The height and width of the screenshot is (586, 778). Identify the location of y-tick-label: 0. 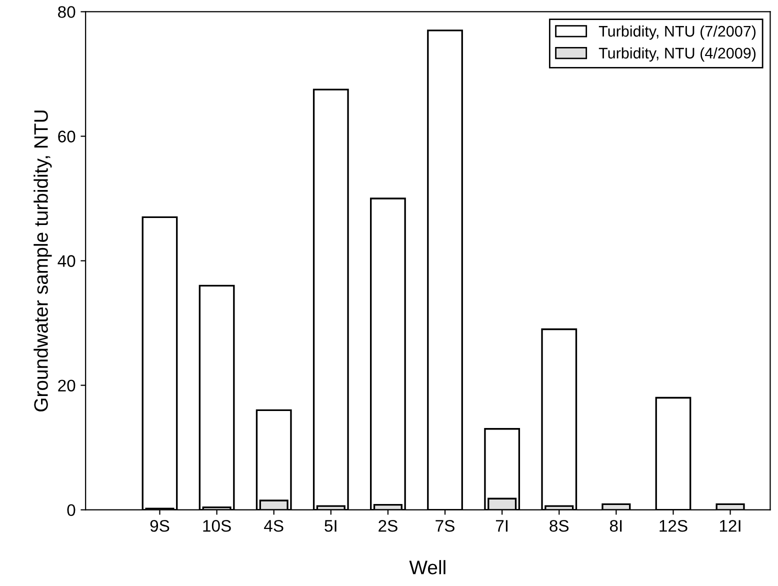
(71, 510).